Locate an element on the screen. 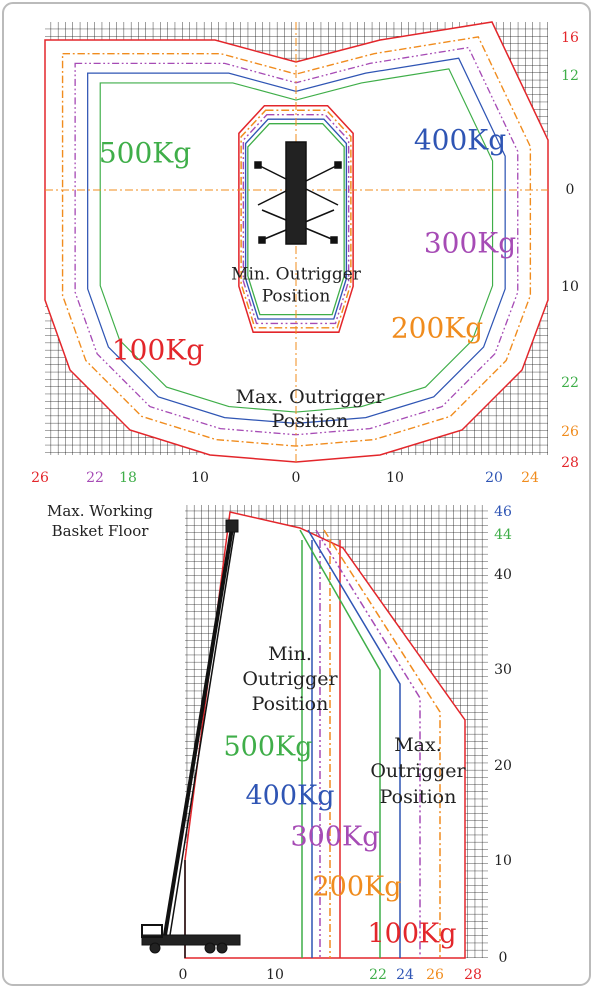 The image size is (593, 988). right-tick-label: 30 is located at coordinates (503, 670).